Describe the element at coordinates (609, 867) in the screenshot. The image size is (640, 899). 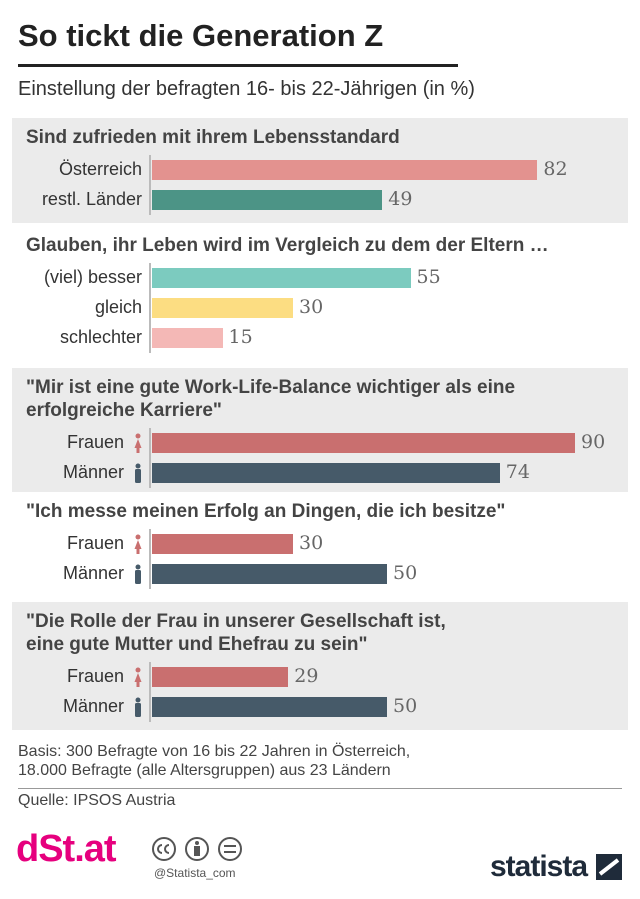
I see `statista-mark` at that location.